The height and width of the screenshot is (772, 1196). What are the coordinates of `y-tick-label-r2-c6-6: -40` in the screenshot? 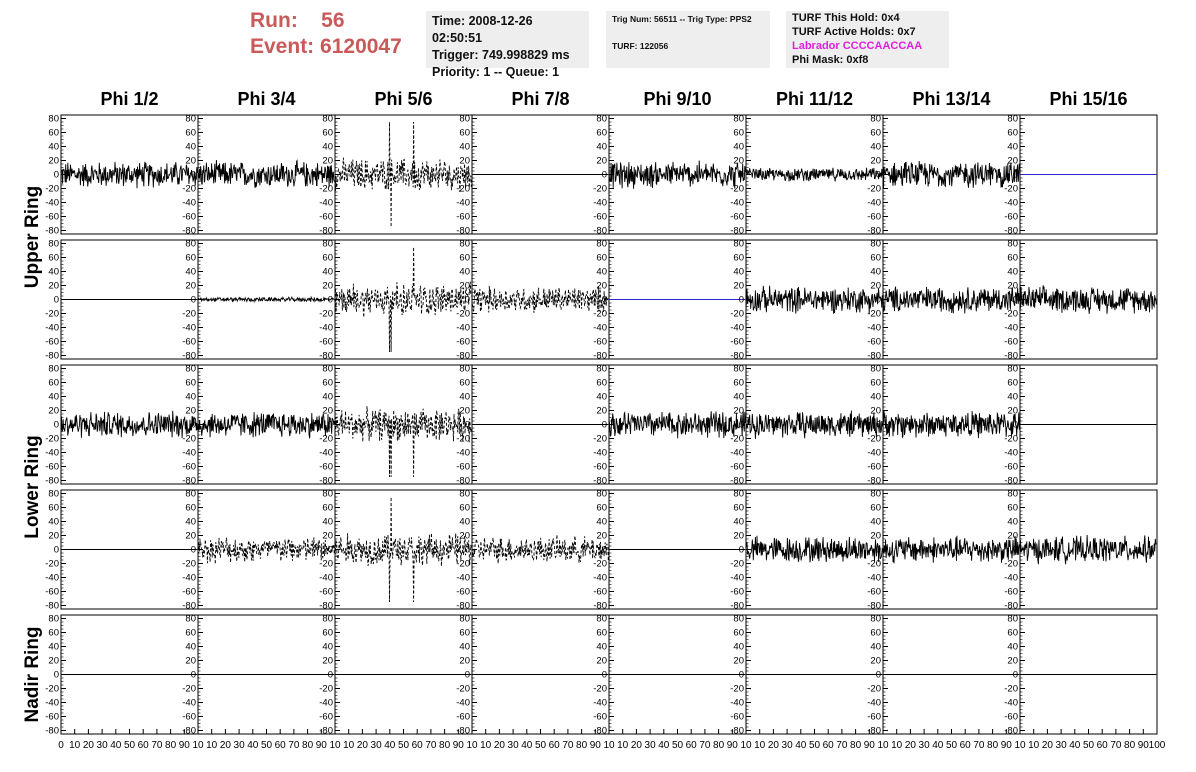 It's located at (737, 328).